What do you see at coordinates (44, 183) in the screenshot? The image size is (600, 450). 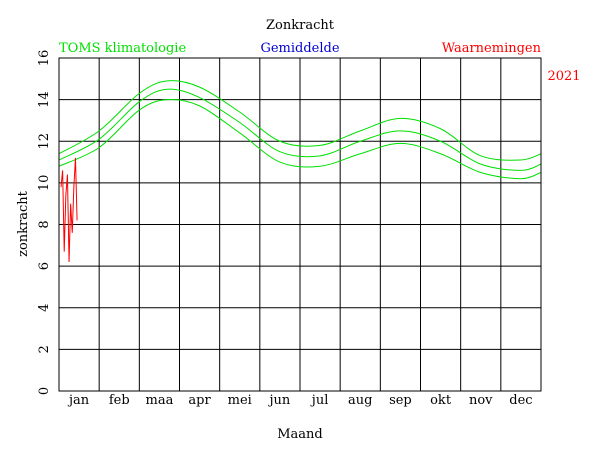 I see `y-tick-label: 10` at bounding box center [44, 183].